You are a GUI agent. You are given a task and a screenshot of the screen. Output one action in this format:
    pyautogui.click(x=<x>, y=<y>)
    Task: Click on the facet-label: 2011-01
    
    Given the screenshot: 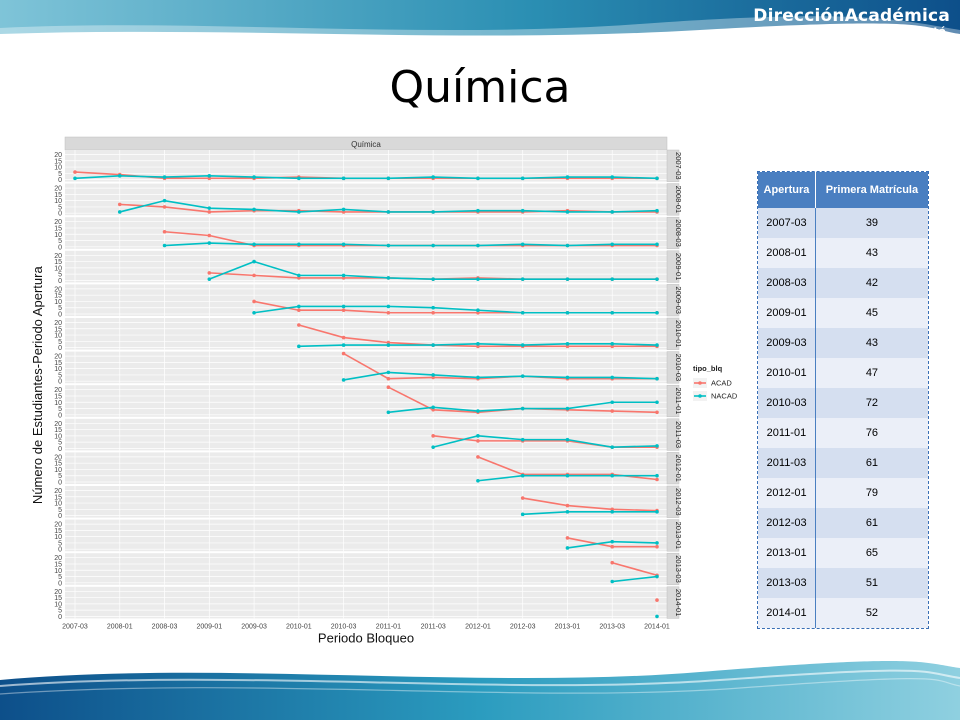 What is the action you would take?
    pyautogui.click(x=678, y=401)
    